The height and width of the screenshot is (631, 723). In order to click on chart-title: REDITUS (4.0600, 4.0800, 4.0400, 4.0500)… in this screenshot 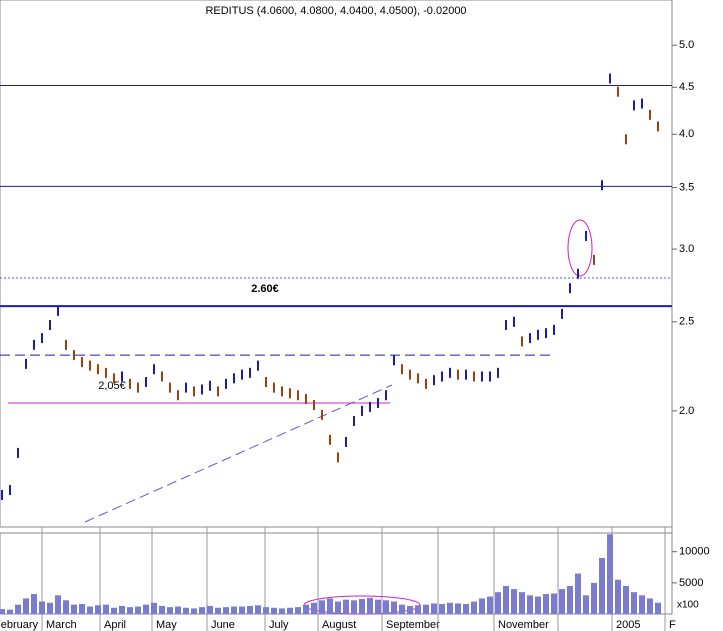, I will do `click(335, 11)`.